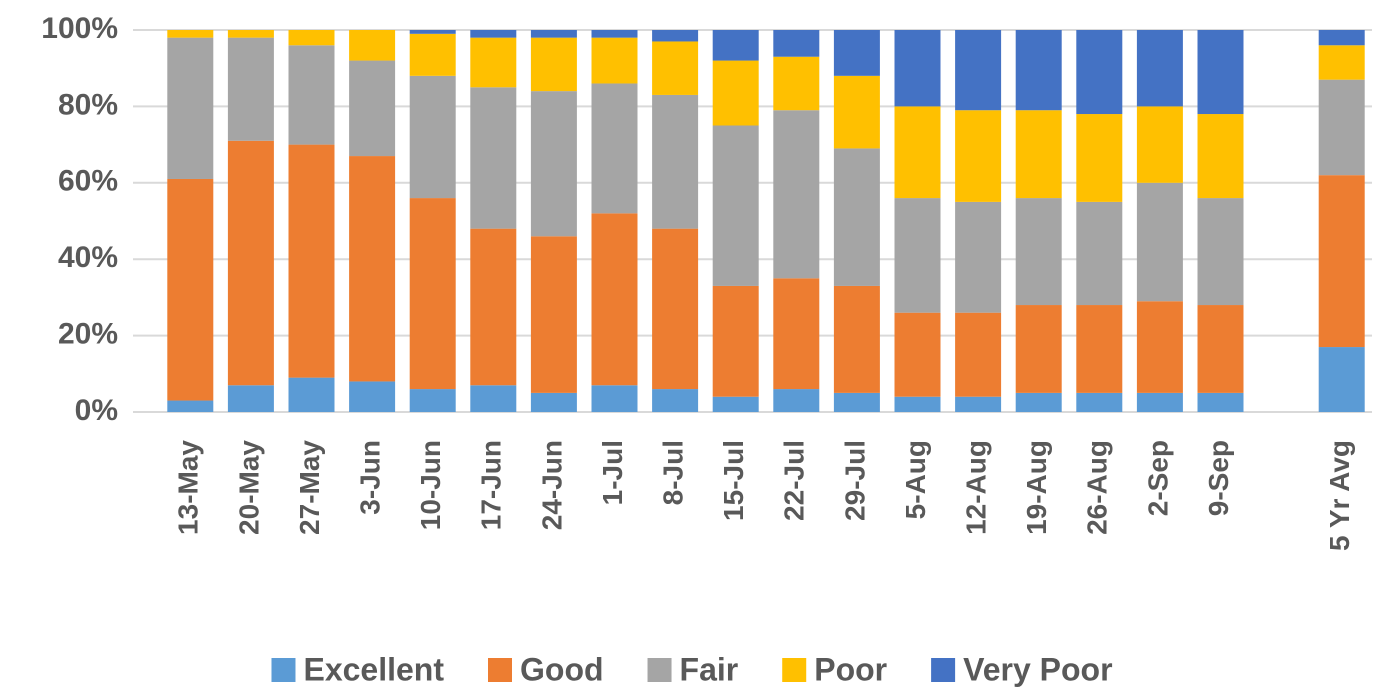 The width and height of the screenshot is (1384, 698). I want to click on legend-label: Poor, so click(850, 669).